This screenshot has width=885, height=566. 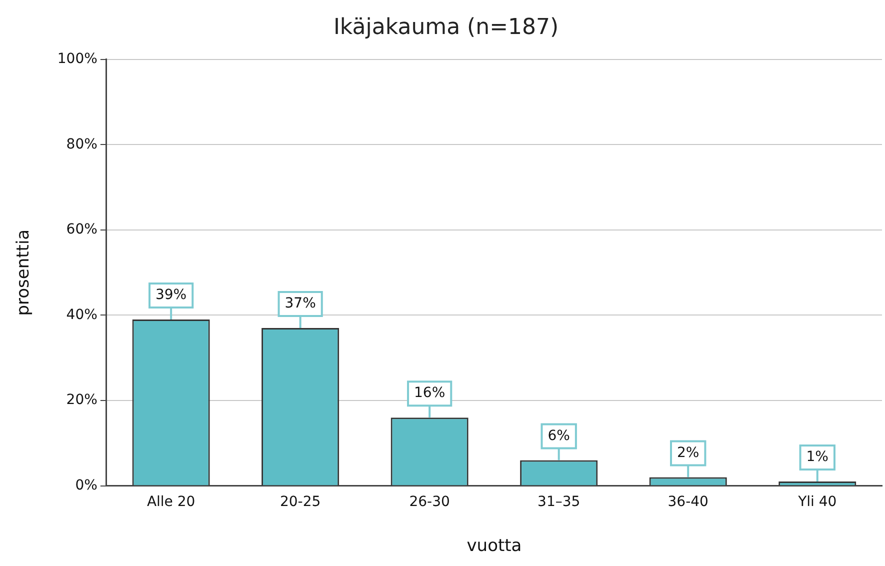 I want to click on x-tick-label: 20-25, so click(x=300, y=502).